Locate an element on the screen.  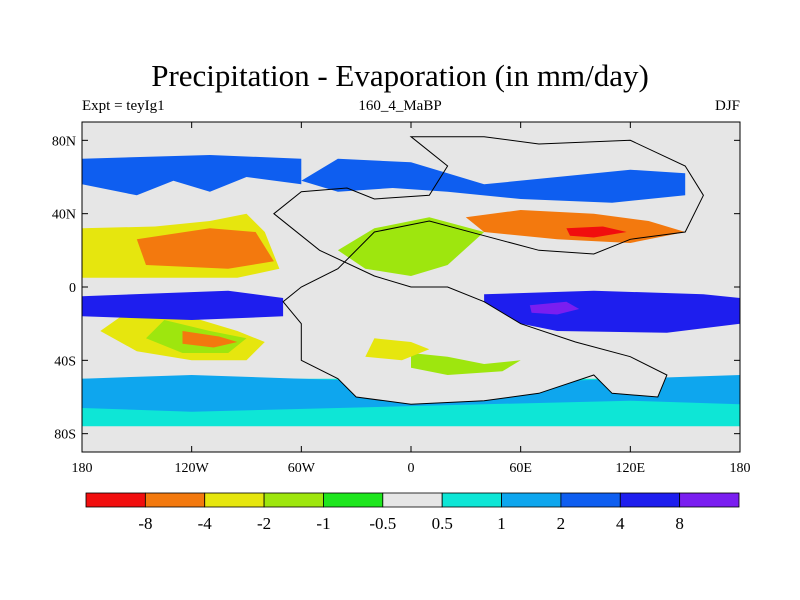
x-tick-label-2: 60W is located at coordinates (302, 468).